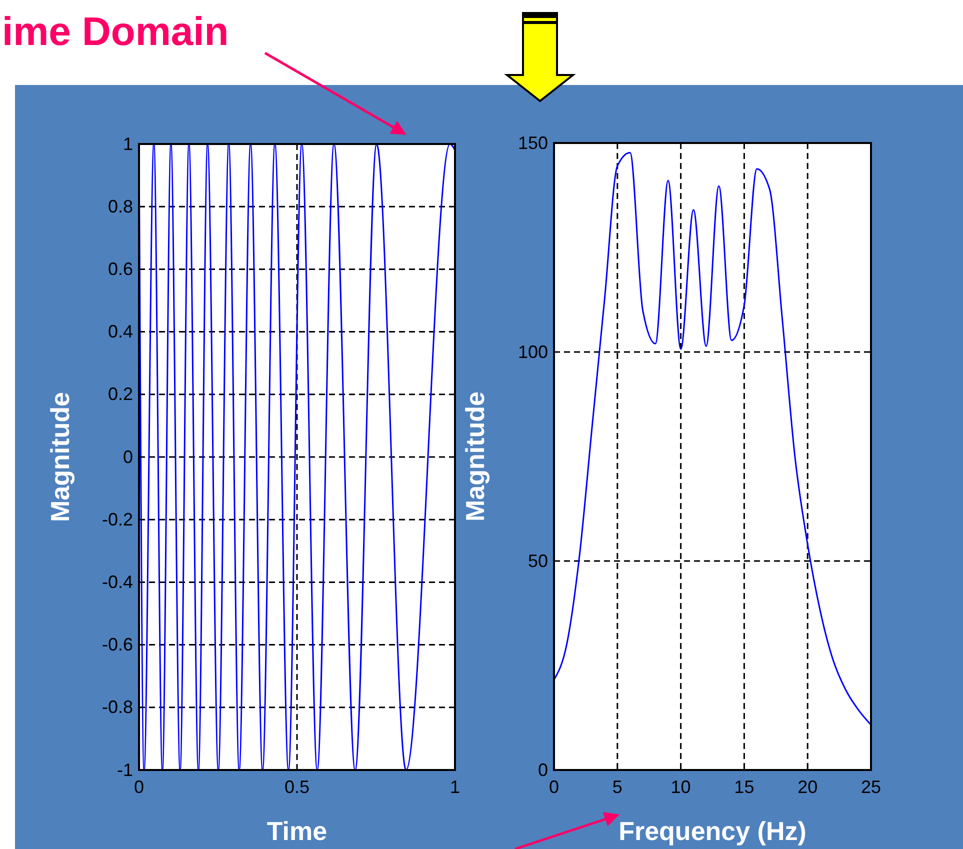 The width and height of the screenshot is (963, 849). What do you see at coordinates (115, 32) in the screenshot?
I see `text: ime Domain` at bounding box center [115, 32].